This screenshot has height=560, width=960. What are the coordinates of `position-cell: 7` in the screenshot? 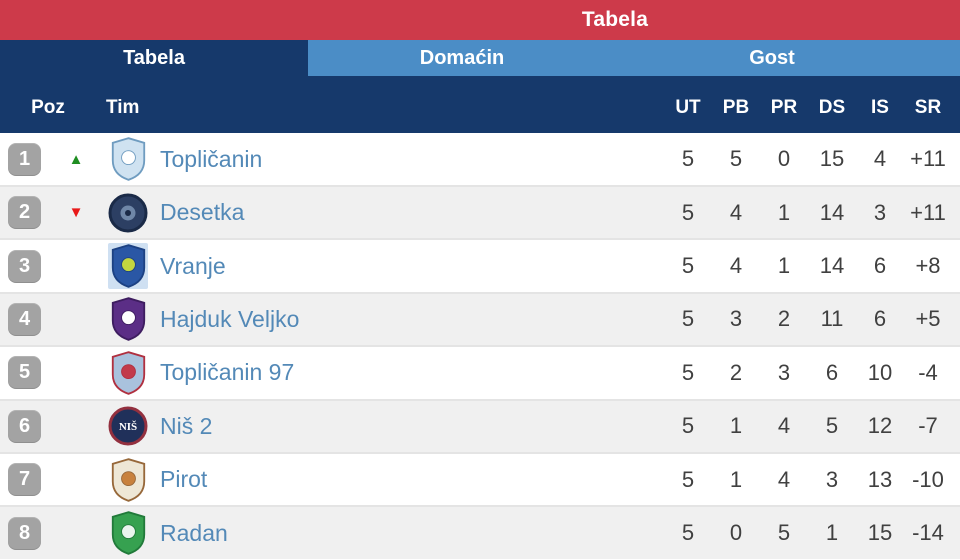 It's located at (28, 480).